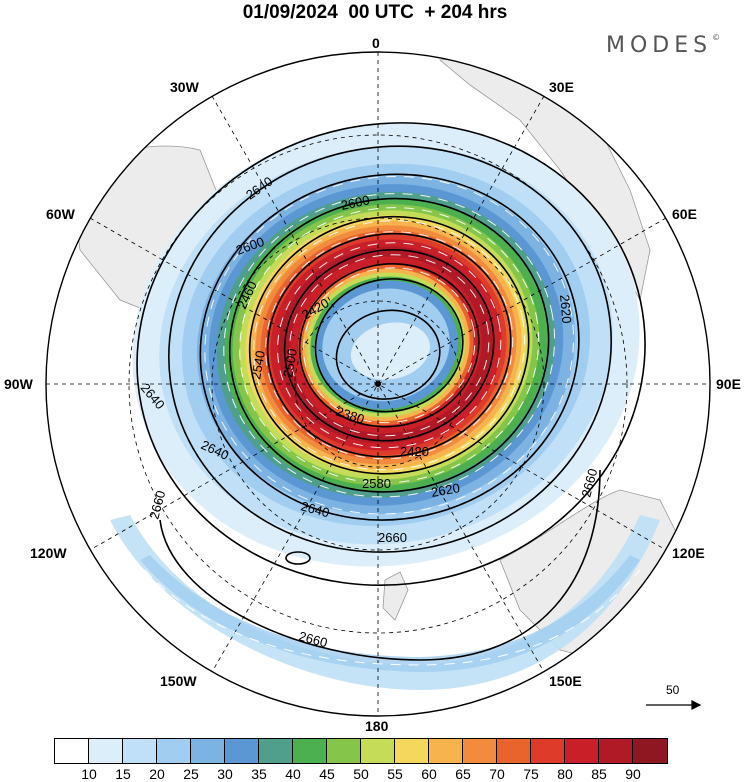  I want to click on contour-label: 2600, so click(355, 202).